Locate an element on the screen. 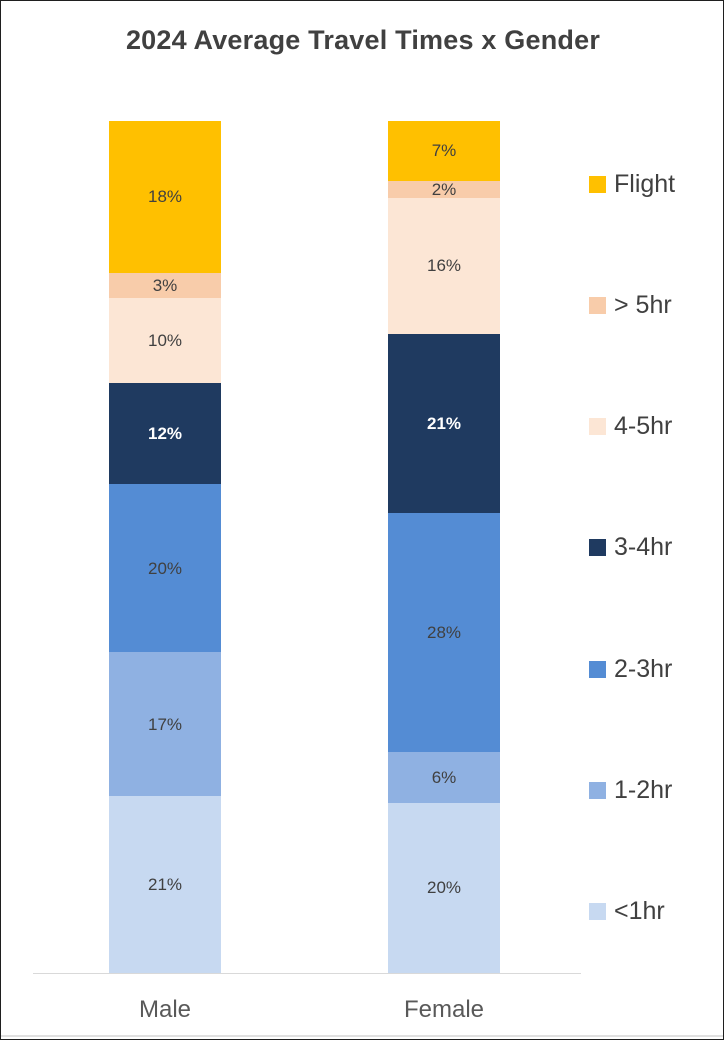  segment-value-label: 17% is located at coordinates (165, 724).